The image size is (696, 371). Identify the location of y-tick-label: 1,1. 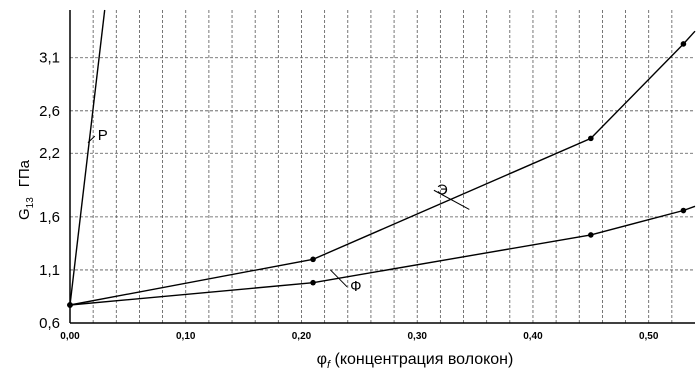
(49, 270).